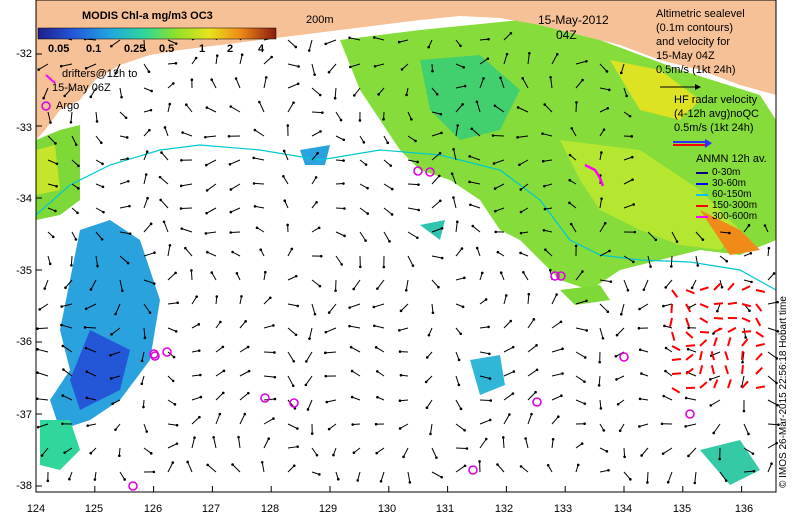 This screenshot has width=800, height=525. Describe the element at coordinates (19, 128) in the screenshot. I see `y-tick-label: -33` at that location.